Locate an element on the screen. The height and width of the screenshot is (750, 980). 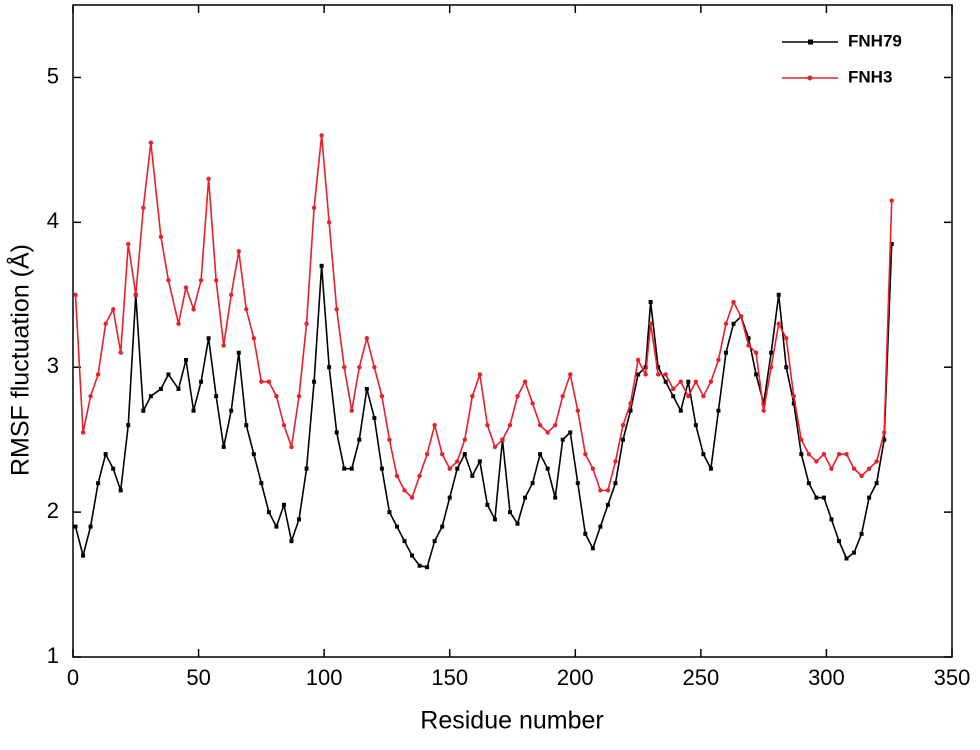
x-axis-label: Residue number is located at coordinates (511, 721).